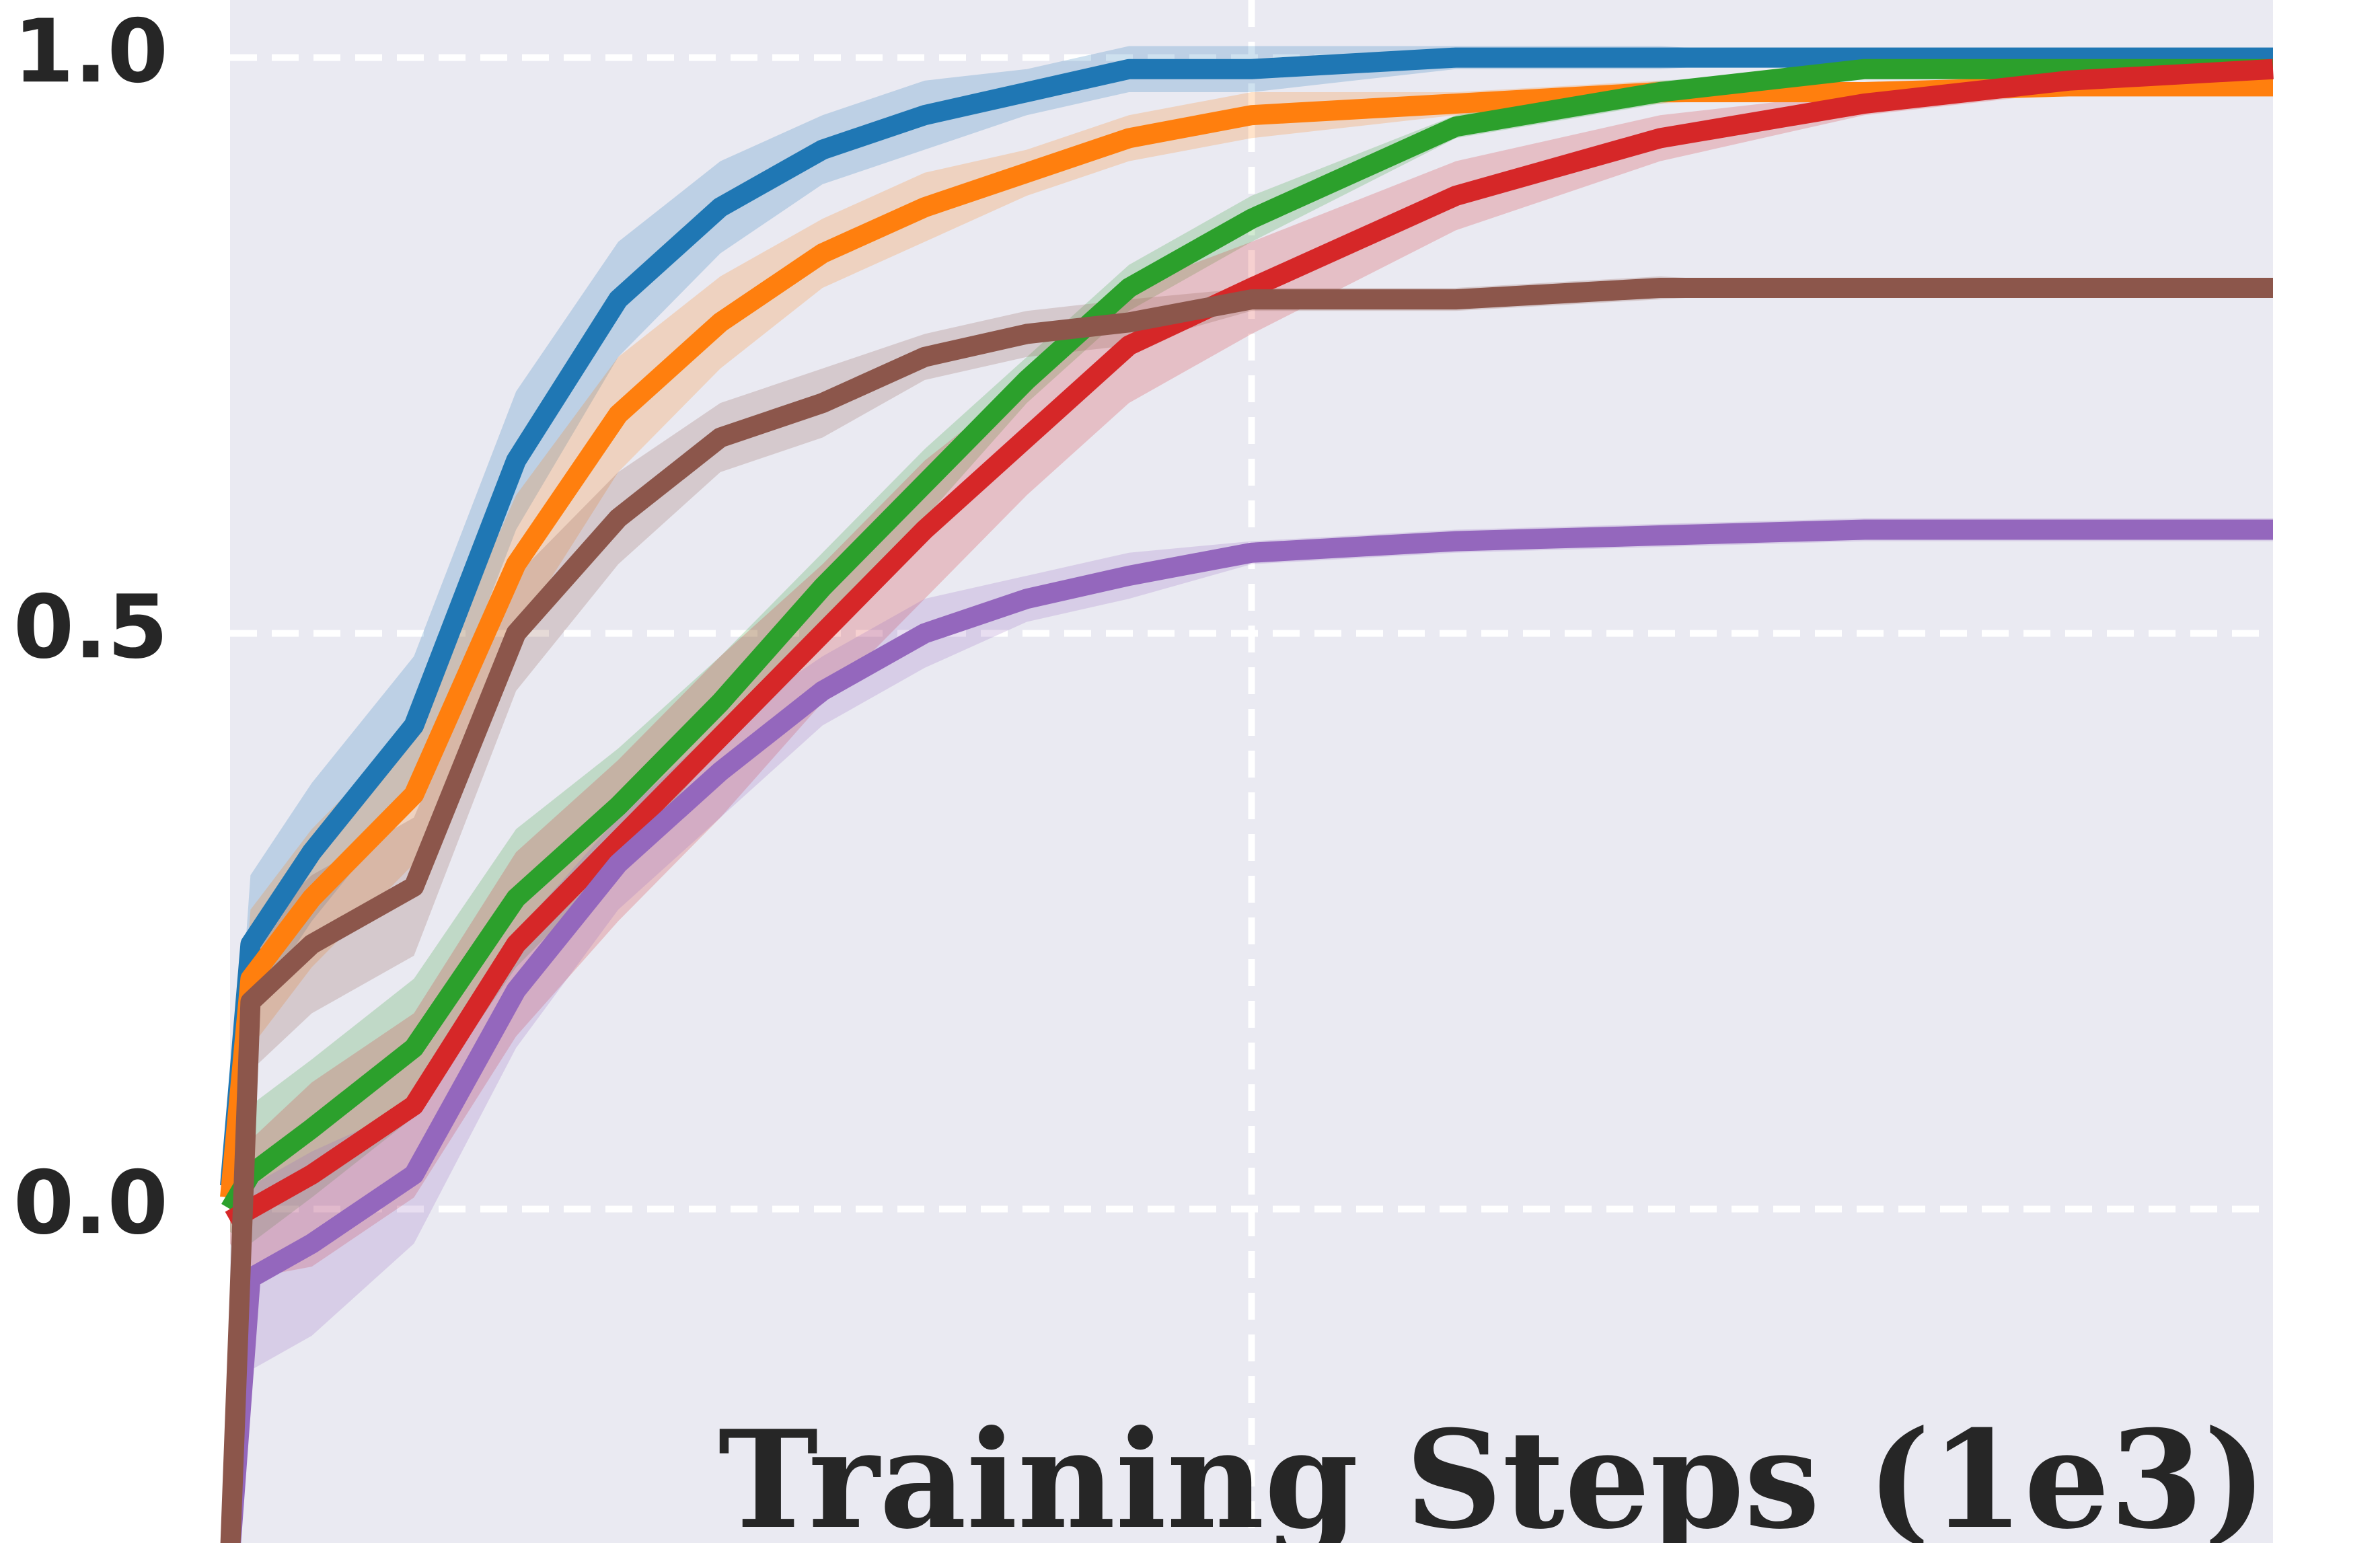  I want to click on y-tick-label: 0.5, so click(91, 627).